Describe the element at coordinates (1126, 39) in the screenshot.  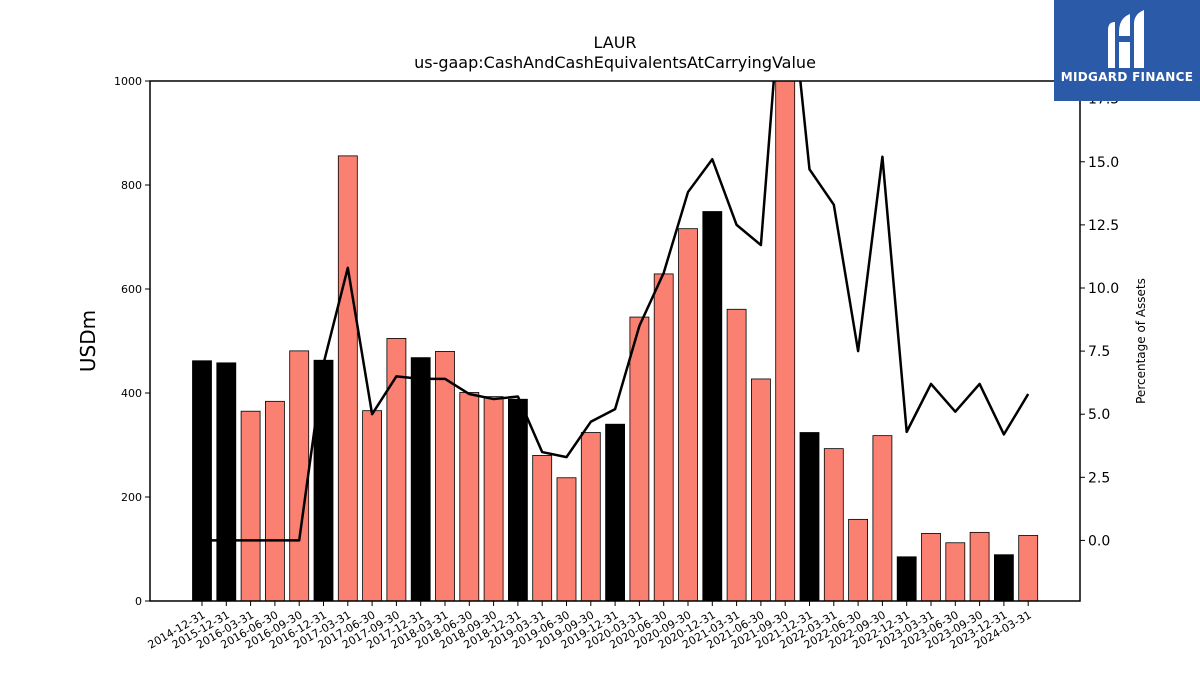
I see `midgard-logo-icon` at that location.